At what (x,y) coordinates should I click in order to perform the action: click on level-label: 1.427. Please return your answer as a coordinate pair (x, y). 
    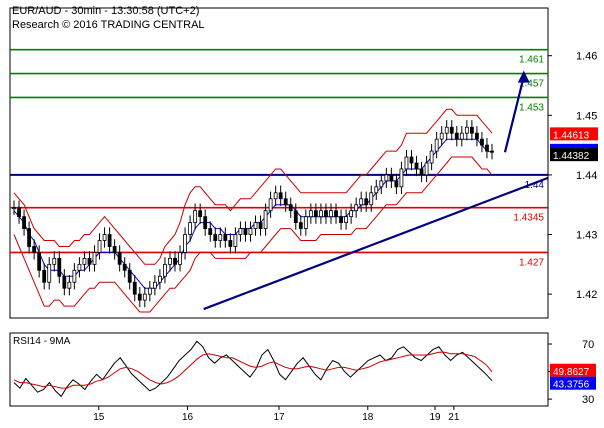
    Looking at the image, I should click on (531, 262).